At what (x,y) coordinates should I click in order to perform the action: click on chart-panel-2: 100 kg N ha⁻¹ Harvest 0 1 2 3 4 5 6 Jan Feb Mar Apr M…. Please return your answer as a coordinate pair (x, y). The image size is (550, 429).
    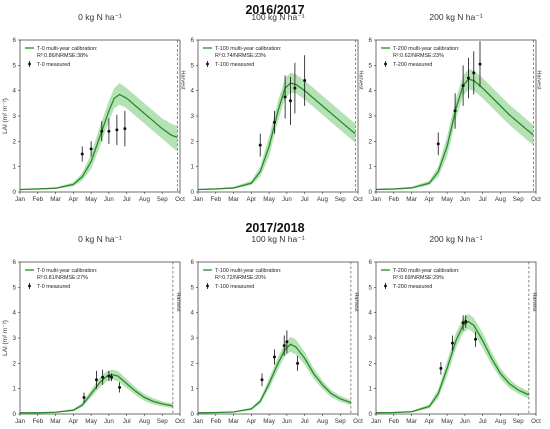
    Looking at the image, I should click on (277, 107).